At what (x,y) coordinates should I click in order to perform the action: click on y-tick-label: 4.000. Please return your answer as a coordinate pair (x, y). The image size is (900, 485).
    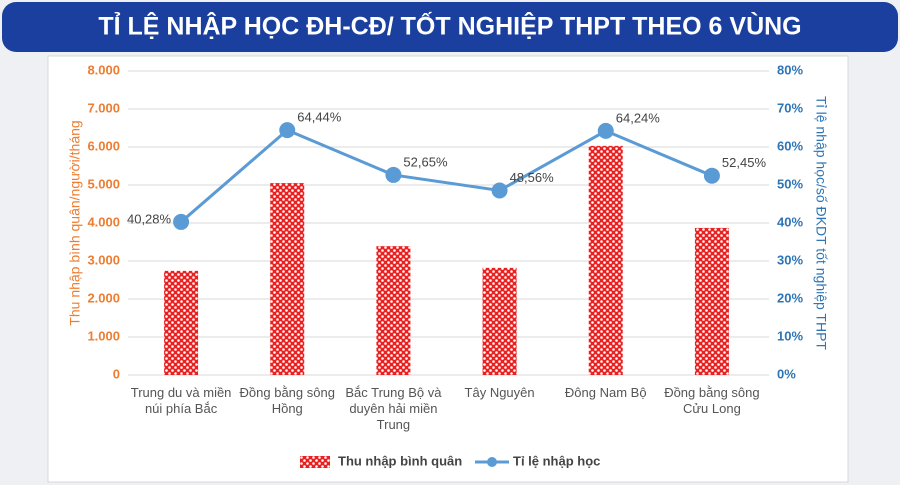
    Looking at the image, I should click on (103, 221).